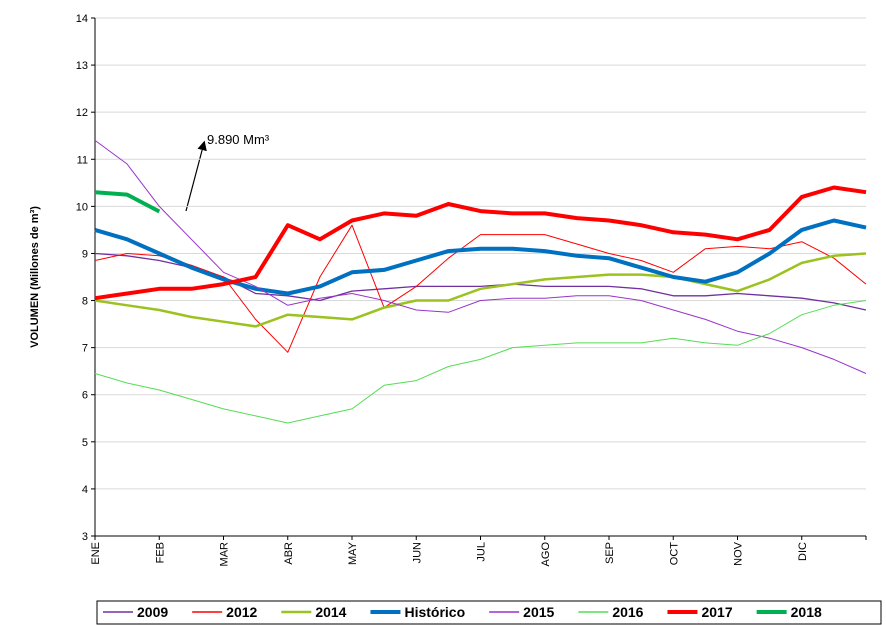 Image resolution: width=886 pixels, height=625 pixels. Describe the element at coordinates (85, 443) in the screenshot. I see `y-tick-label: 5` at that location.